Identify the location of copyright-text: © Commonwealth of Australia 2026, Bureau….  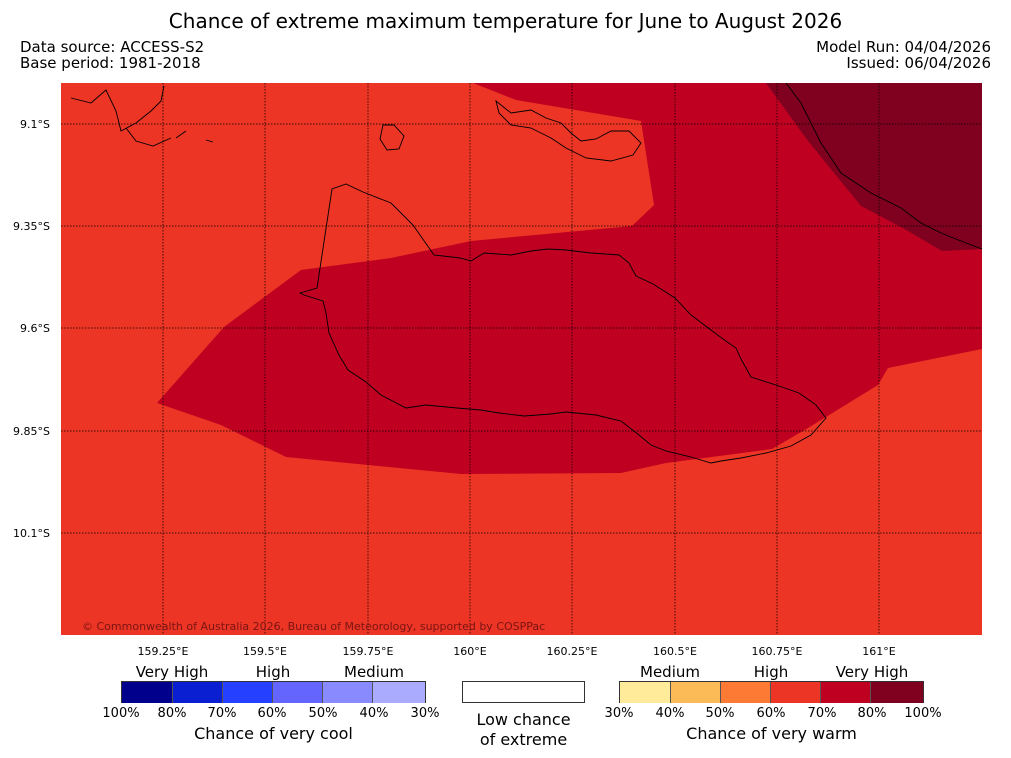
(313, 626).